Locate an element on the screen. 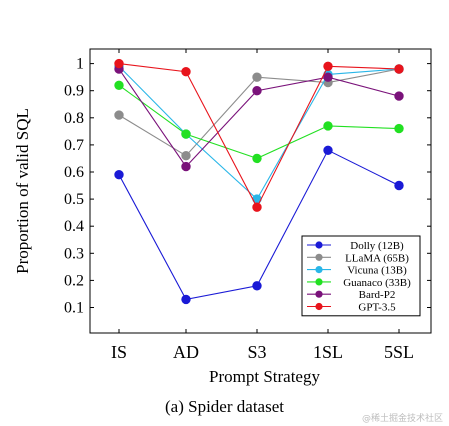 The height and width of the screenshot is (426, 449). legend-label: Bard-P2 is located at coordinates (377, 295).